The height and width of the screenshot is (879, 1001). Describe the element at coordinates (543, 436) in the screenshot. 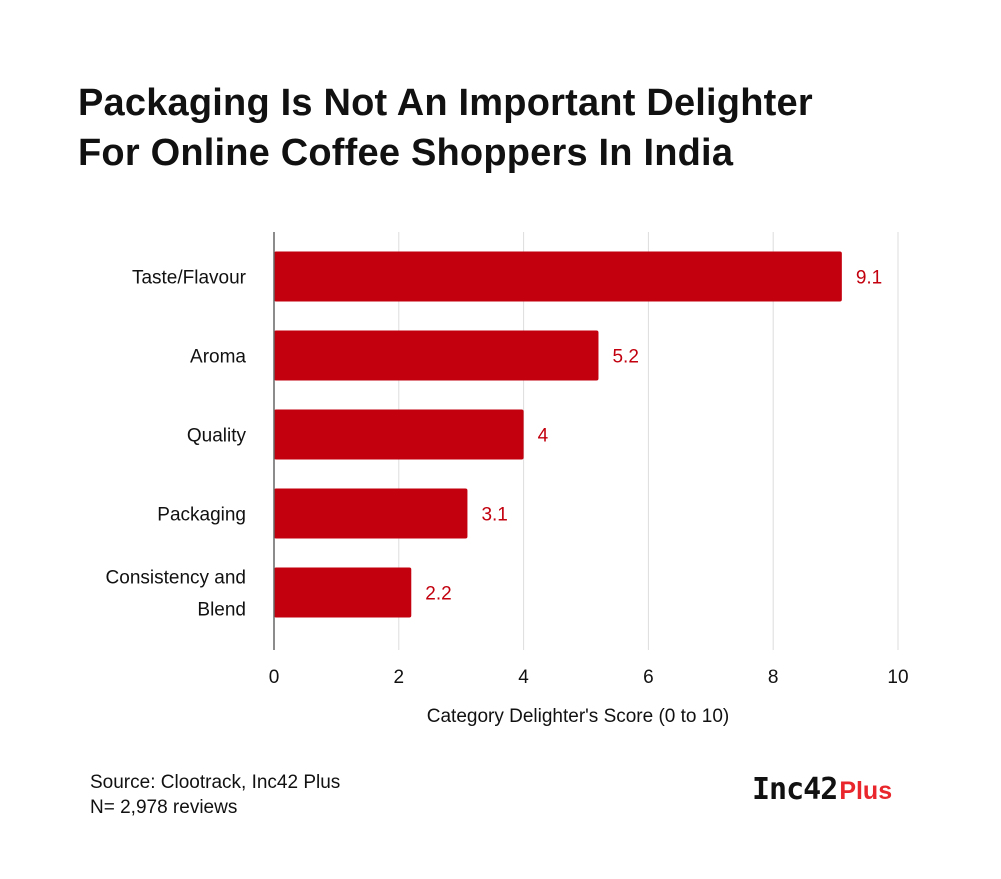

I see `bar-value-label: 4` at that location.